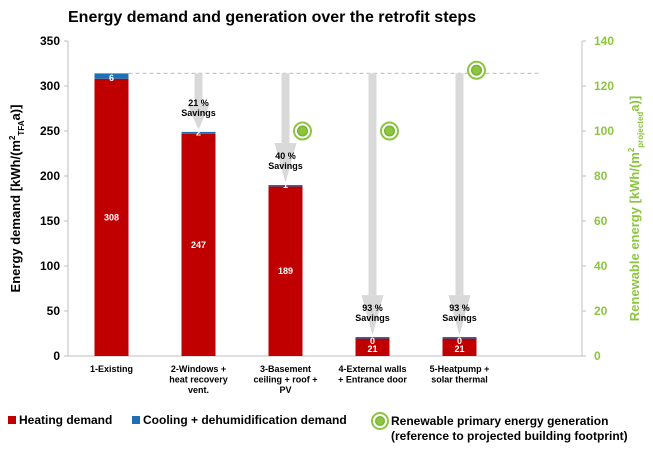  What do you see at coordinates (50, 176) in the screenshot?
I see `left-tick-label: 200` at bounding box center [50, 176].